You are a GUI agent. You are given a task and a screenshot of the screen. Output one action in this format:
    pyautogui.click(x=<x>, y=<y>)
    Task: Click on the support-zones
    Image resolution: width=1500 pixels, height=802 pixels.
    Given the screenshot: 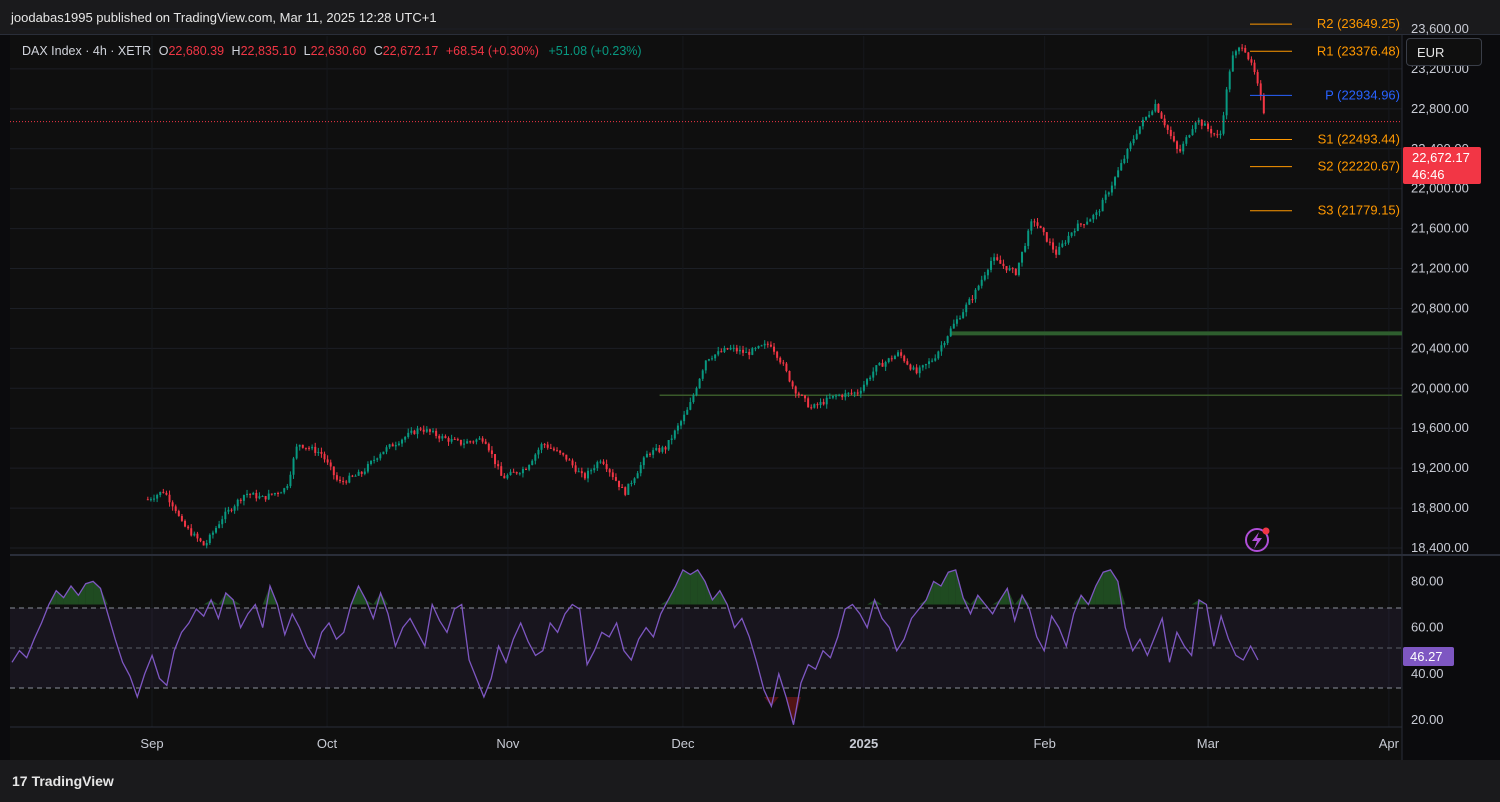 What is the action you would take?
    pyautogui.click(x=1030, y=364)
    